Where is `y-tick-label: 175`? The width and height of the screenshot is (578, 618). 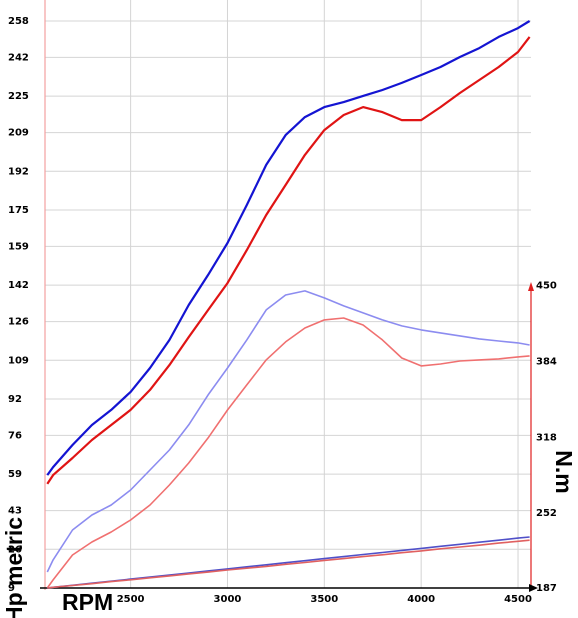 y-tick-label: 175 is located at coordinates (18, 210).